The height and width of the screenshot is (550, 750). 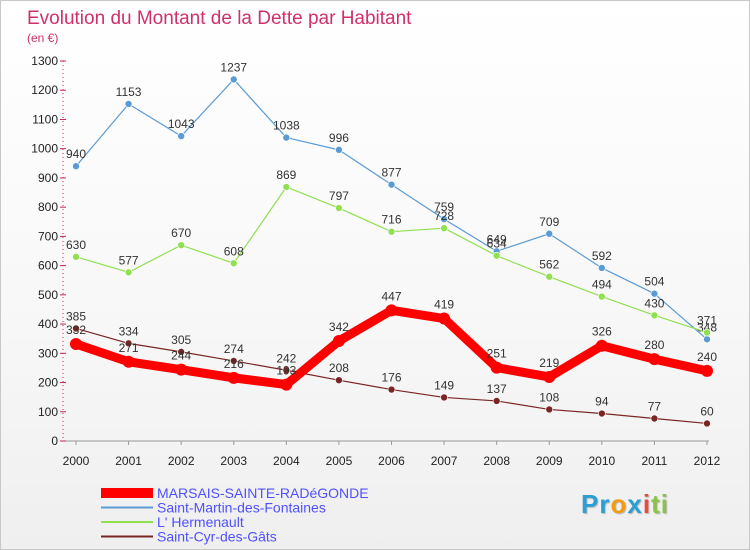 What do you see at coordinates (339, 196) in the screenshot?
I see `data-label: 797` at bounding box center [339, 196].